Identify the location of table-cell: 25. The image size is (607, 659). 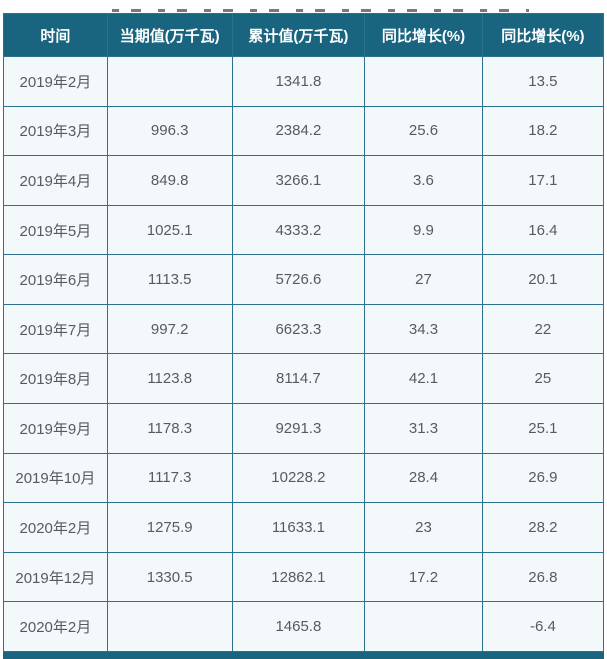
(543, 379).